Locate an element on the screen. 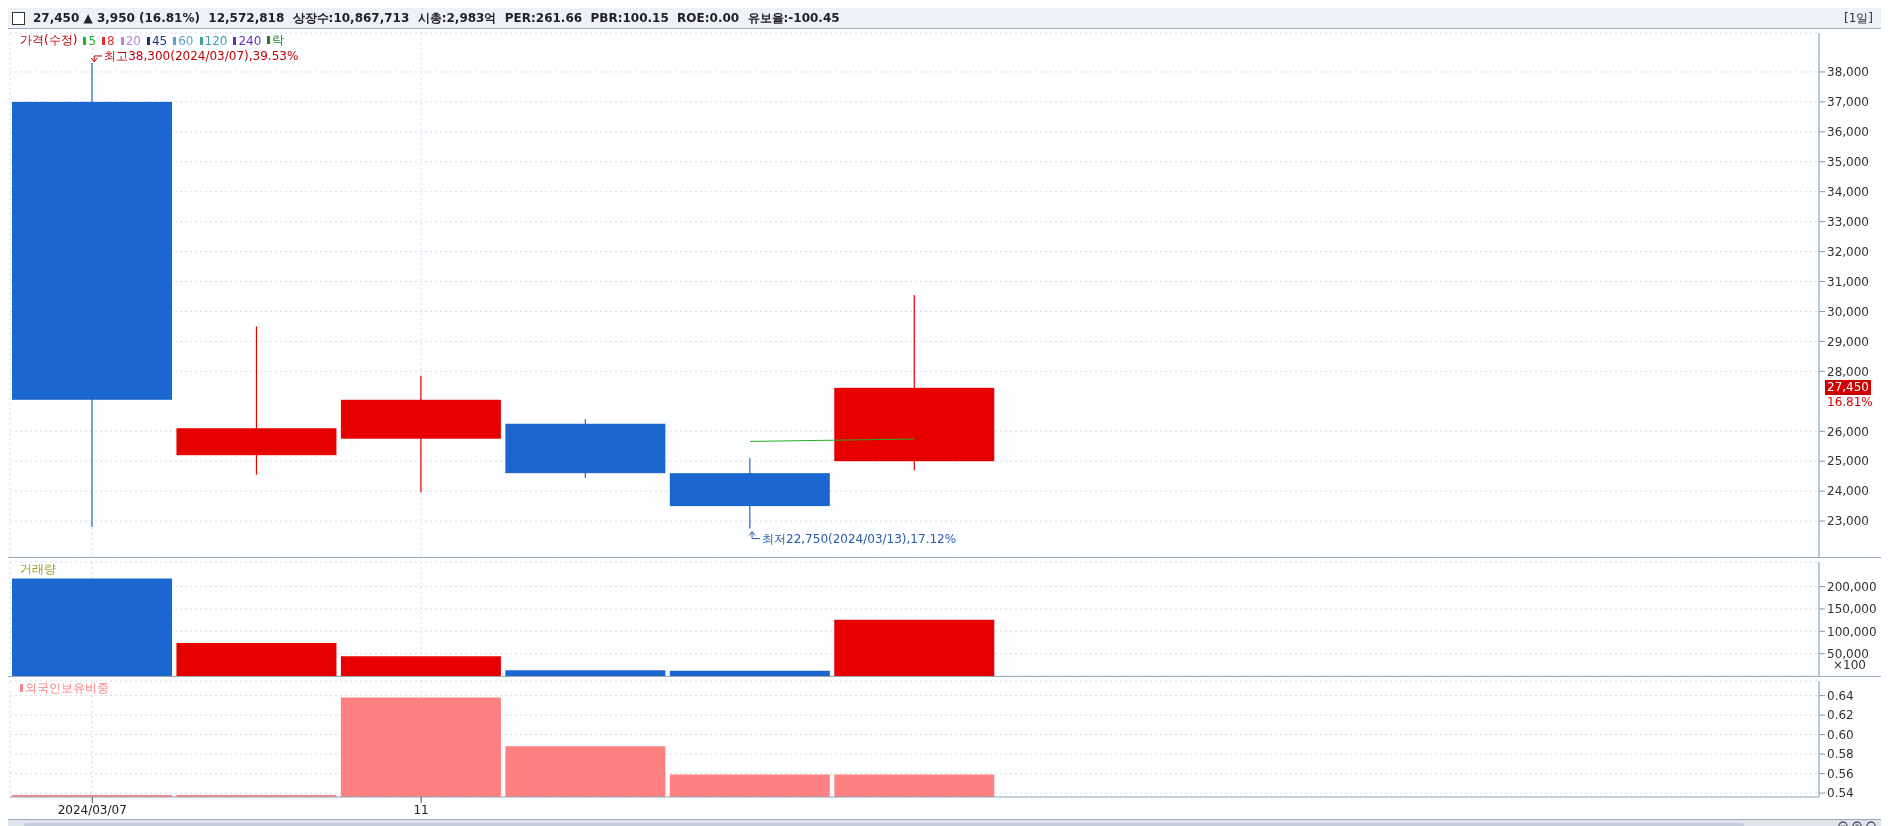 The width and height of the screenshot is (1889, 826). y-tick-label: 28,000 is located at coordinates (1848, 371).